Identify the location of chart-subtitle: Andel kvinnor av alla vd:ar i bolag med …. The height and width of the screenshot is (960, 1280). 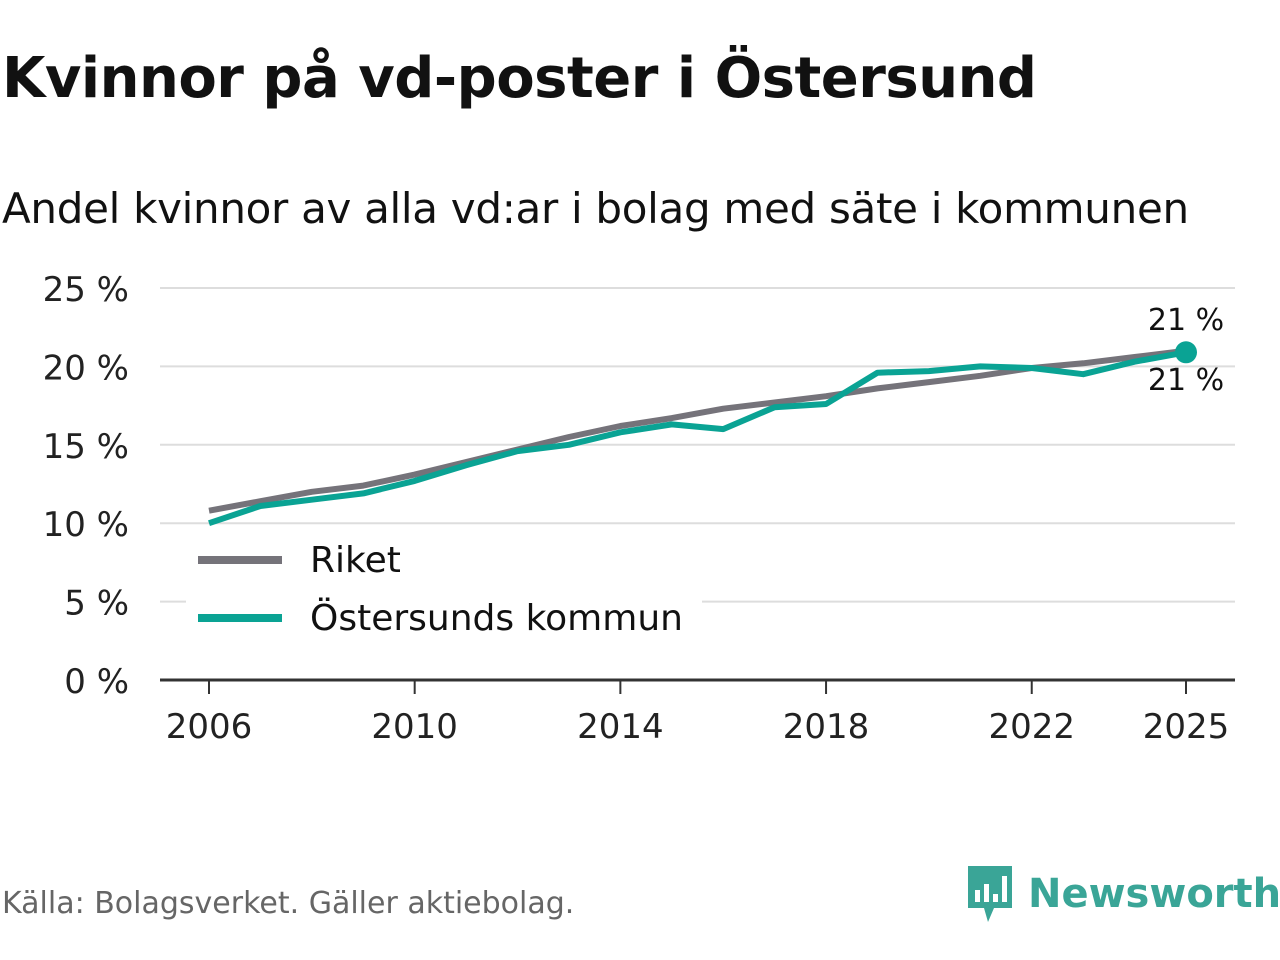
(595, 208).